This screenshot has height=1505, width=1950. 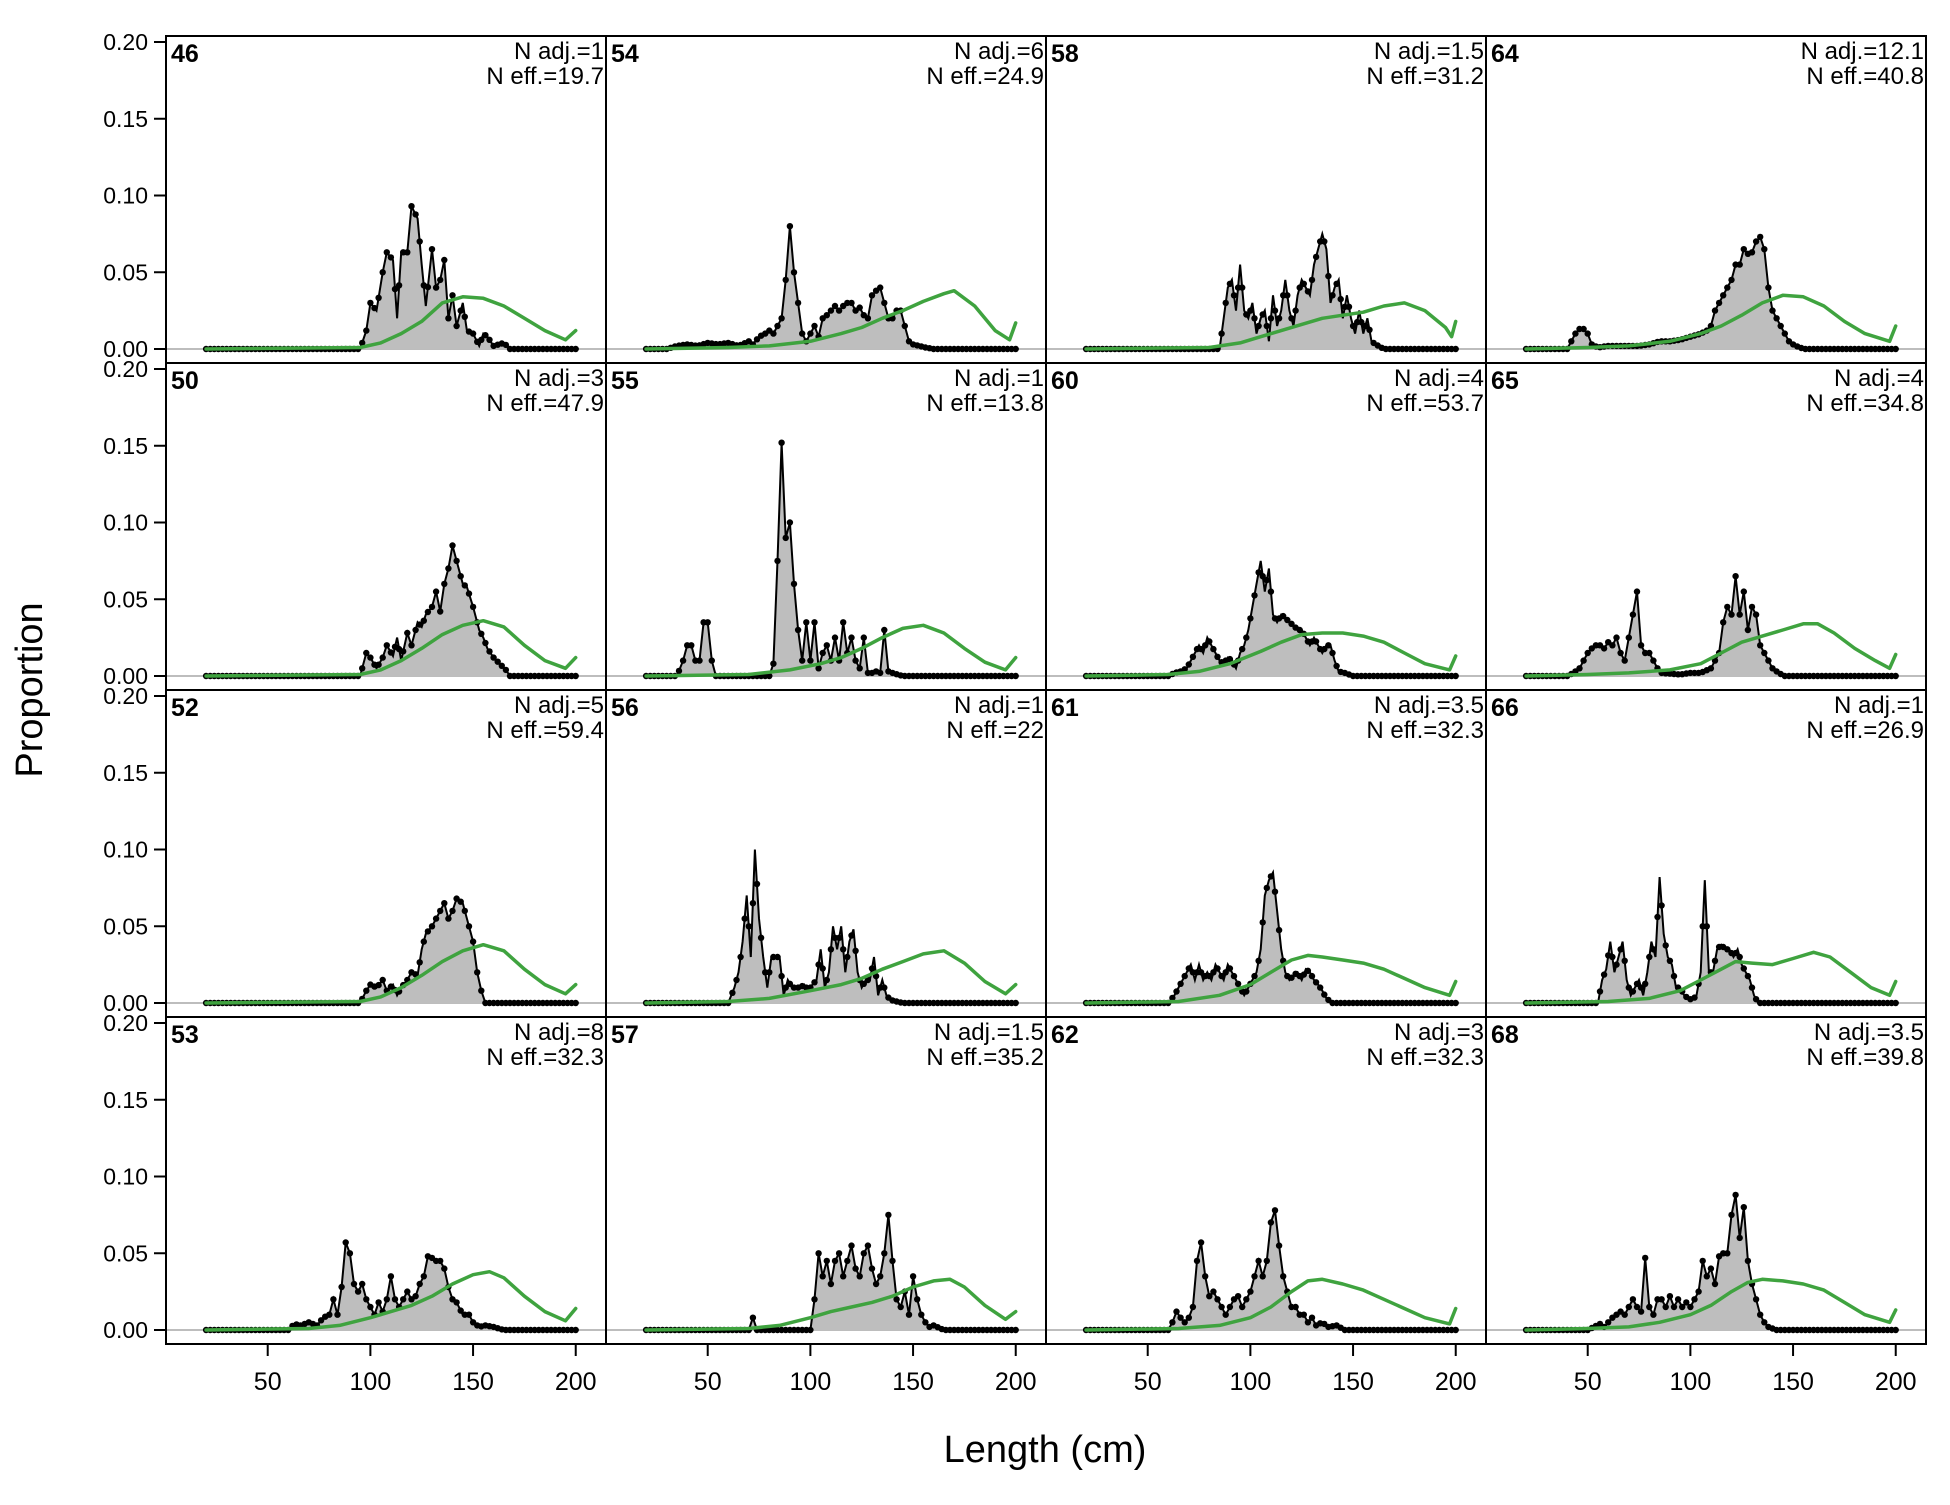 I want to click on x-tick-label: 50, so click(x=1588, y=1382).